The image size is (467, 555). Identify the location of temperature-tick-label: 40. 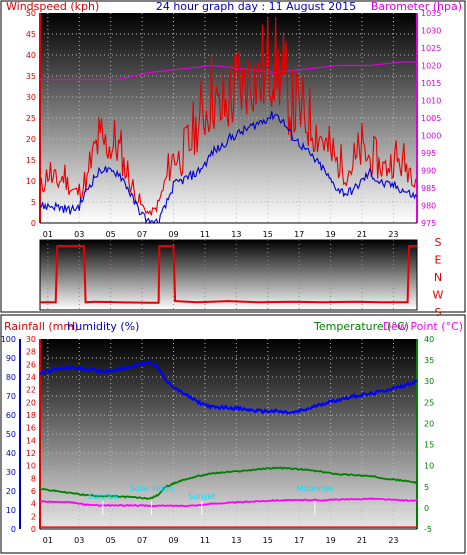
(429, 339).